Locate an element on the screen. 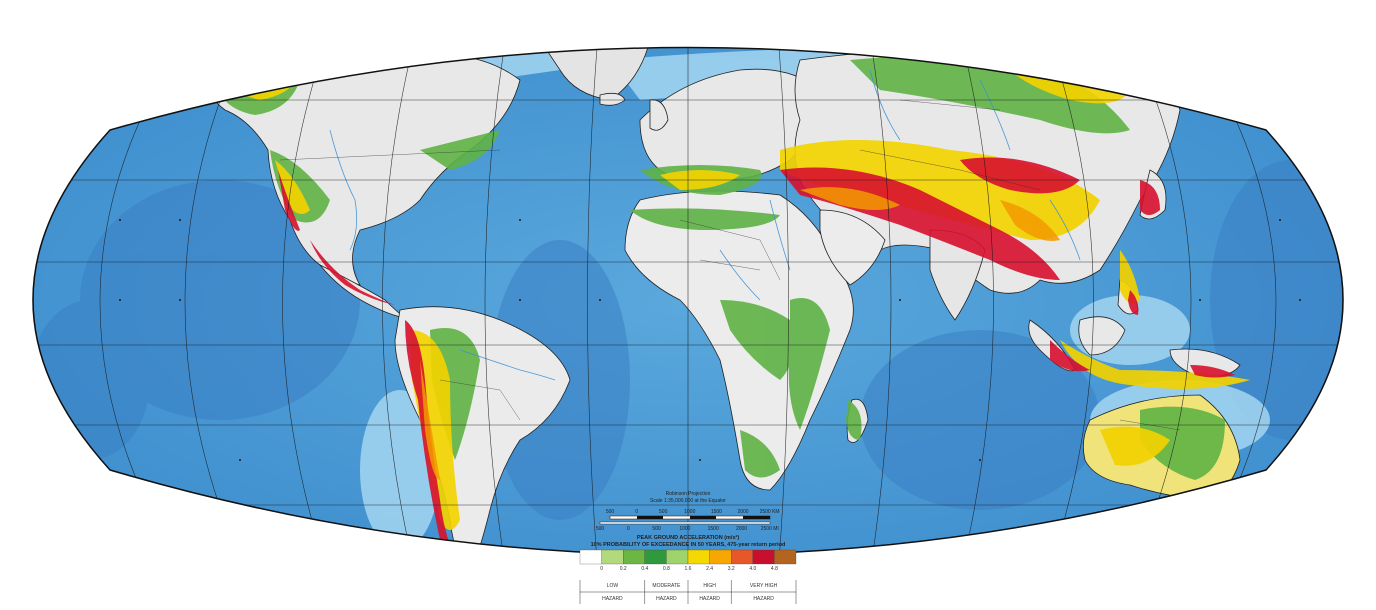  scale-km-label: 0 is located at coordinates (636, 512).